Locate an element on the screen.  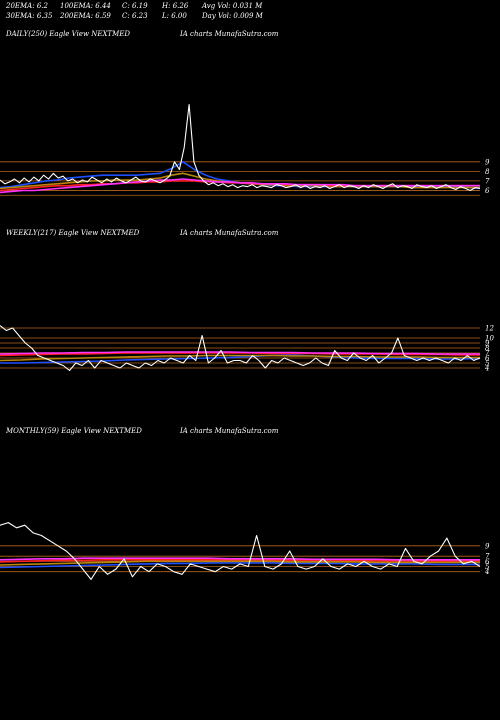
weekly-ema-blue-line is located at coordinates (240, 359).